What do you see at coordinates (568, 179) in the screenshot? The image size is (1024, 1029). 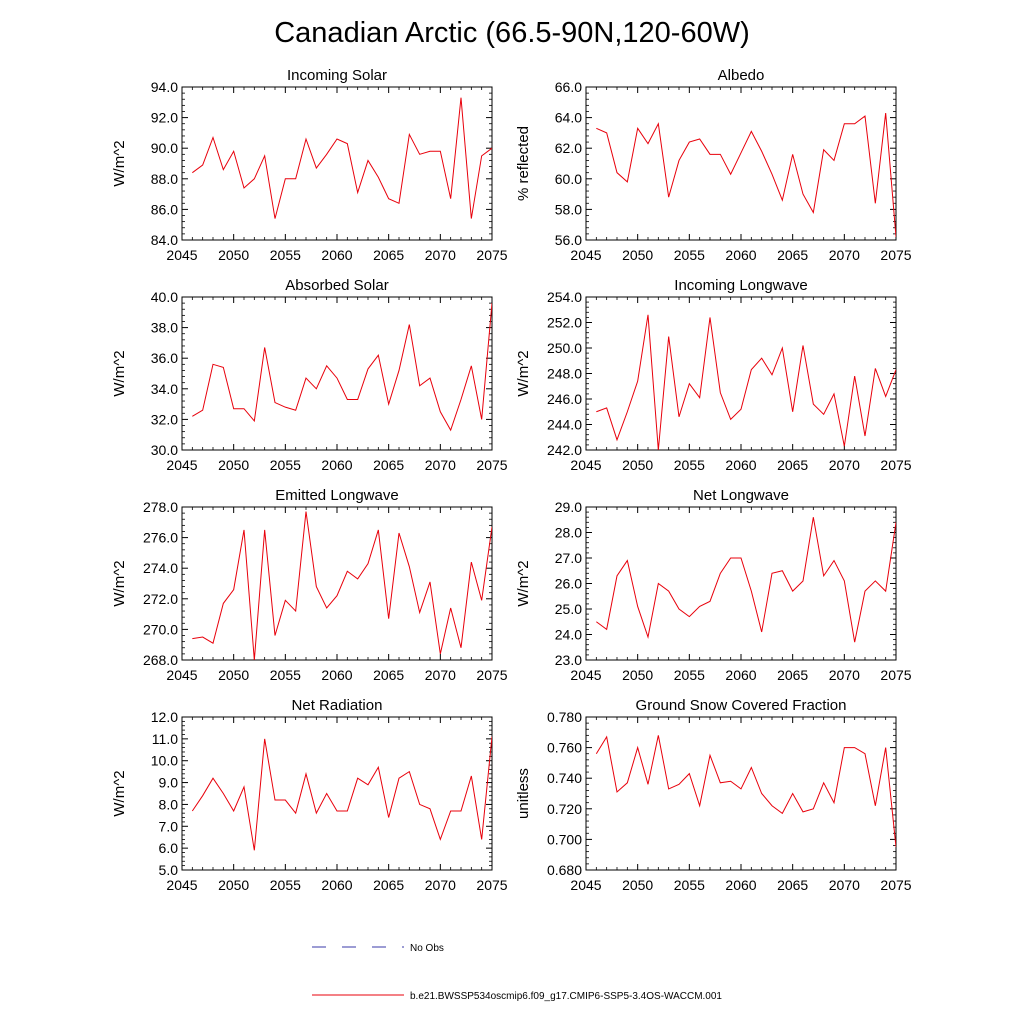 I see `albedo-ytick-label: 60.0` at bounding box center [568, 179].